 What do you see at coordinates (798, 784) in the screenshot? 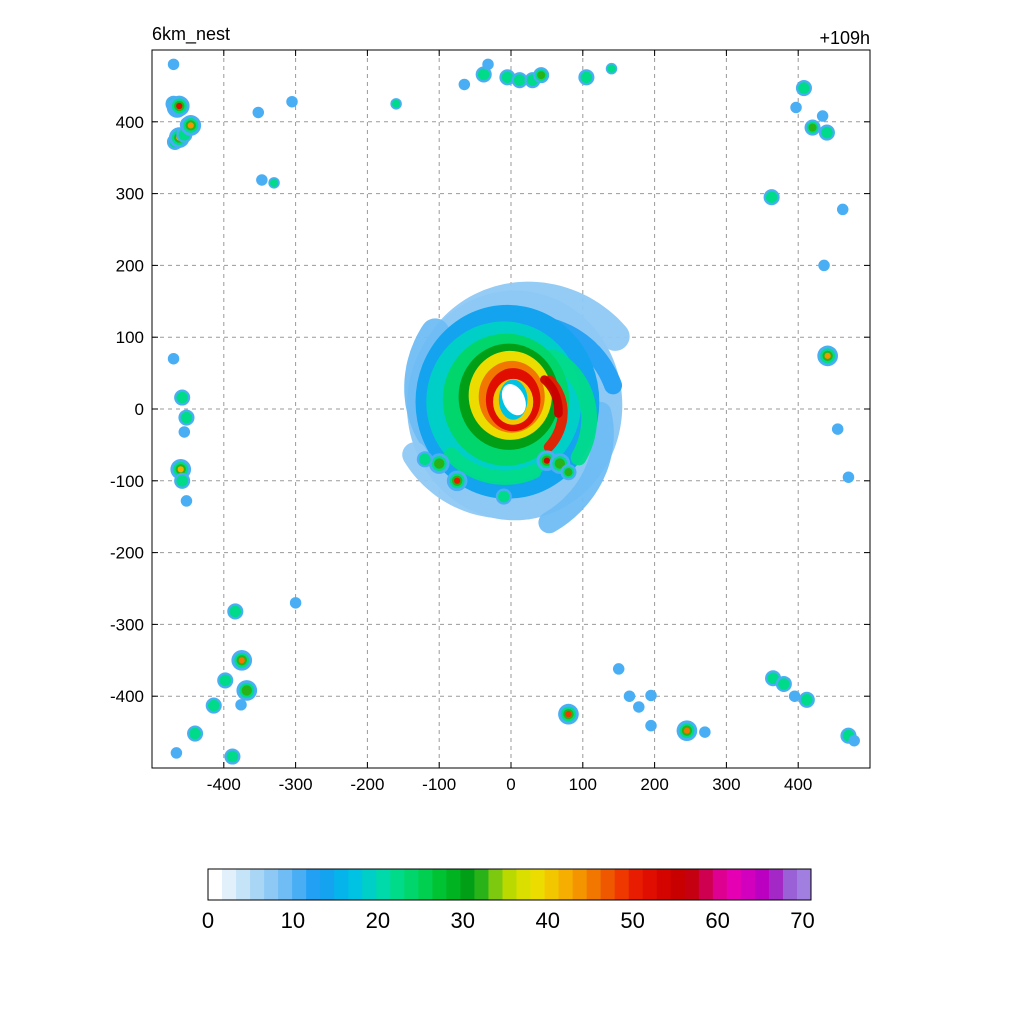
I see `x-tick-label: 400` at bounding box center [798, 784].